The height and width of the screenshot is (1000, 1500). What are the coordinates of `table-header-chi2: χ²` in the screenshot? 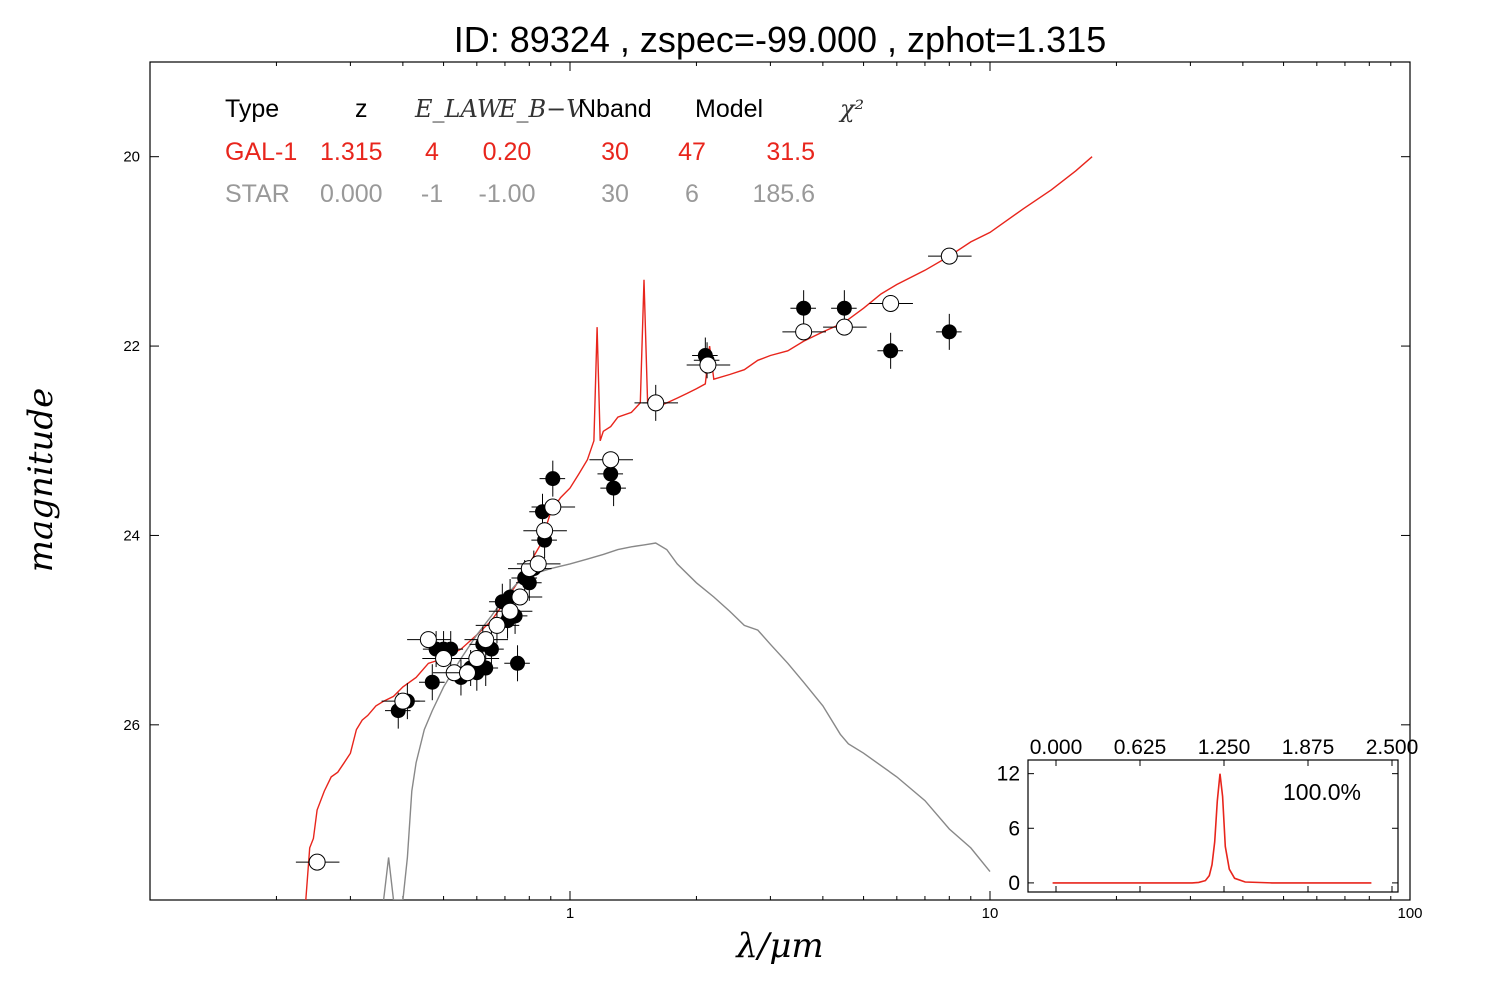 It's located at (851, 109).